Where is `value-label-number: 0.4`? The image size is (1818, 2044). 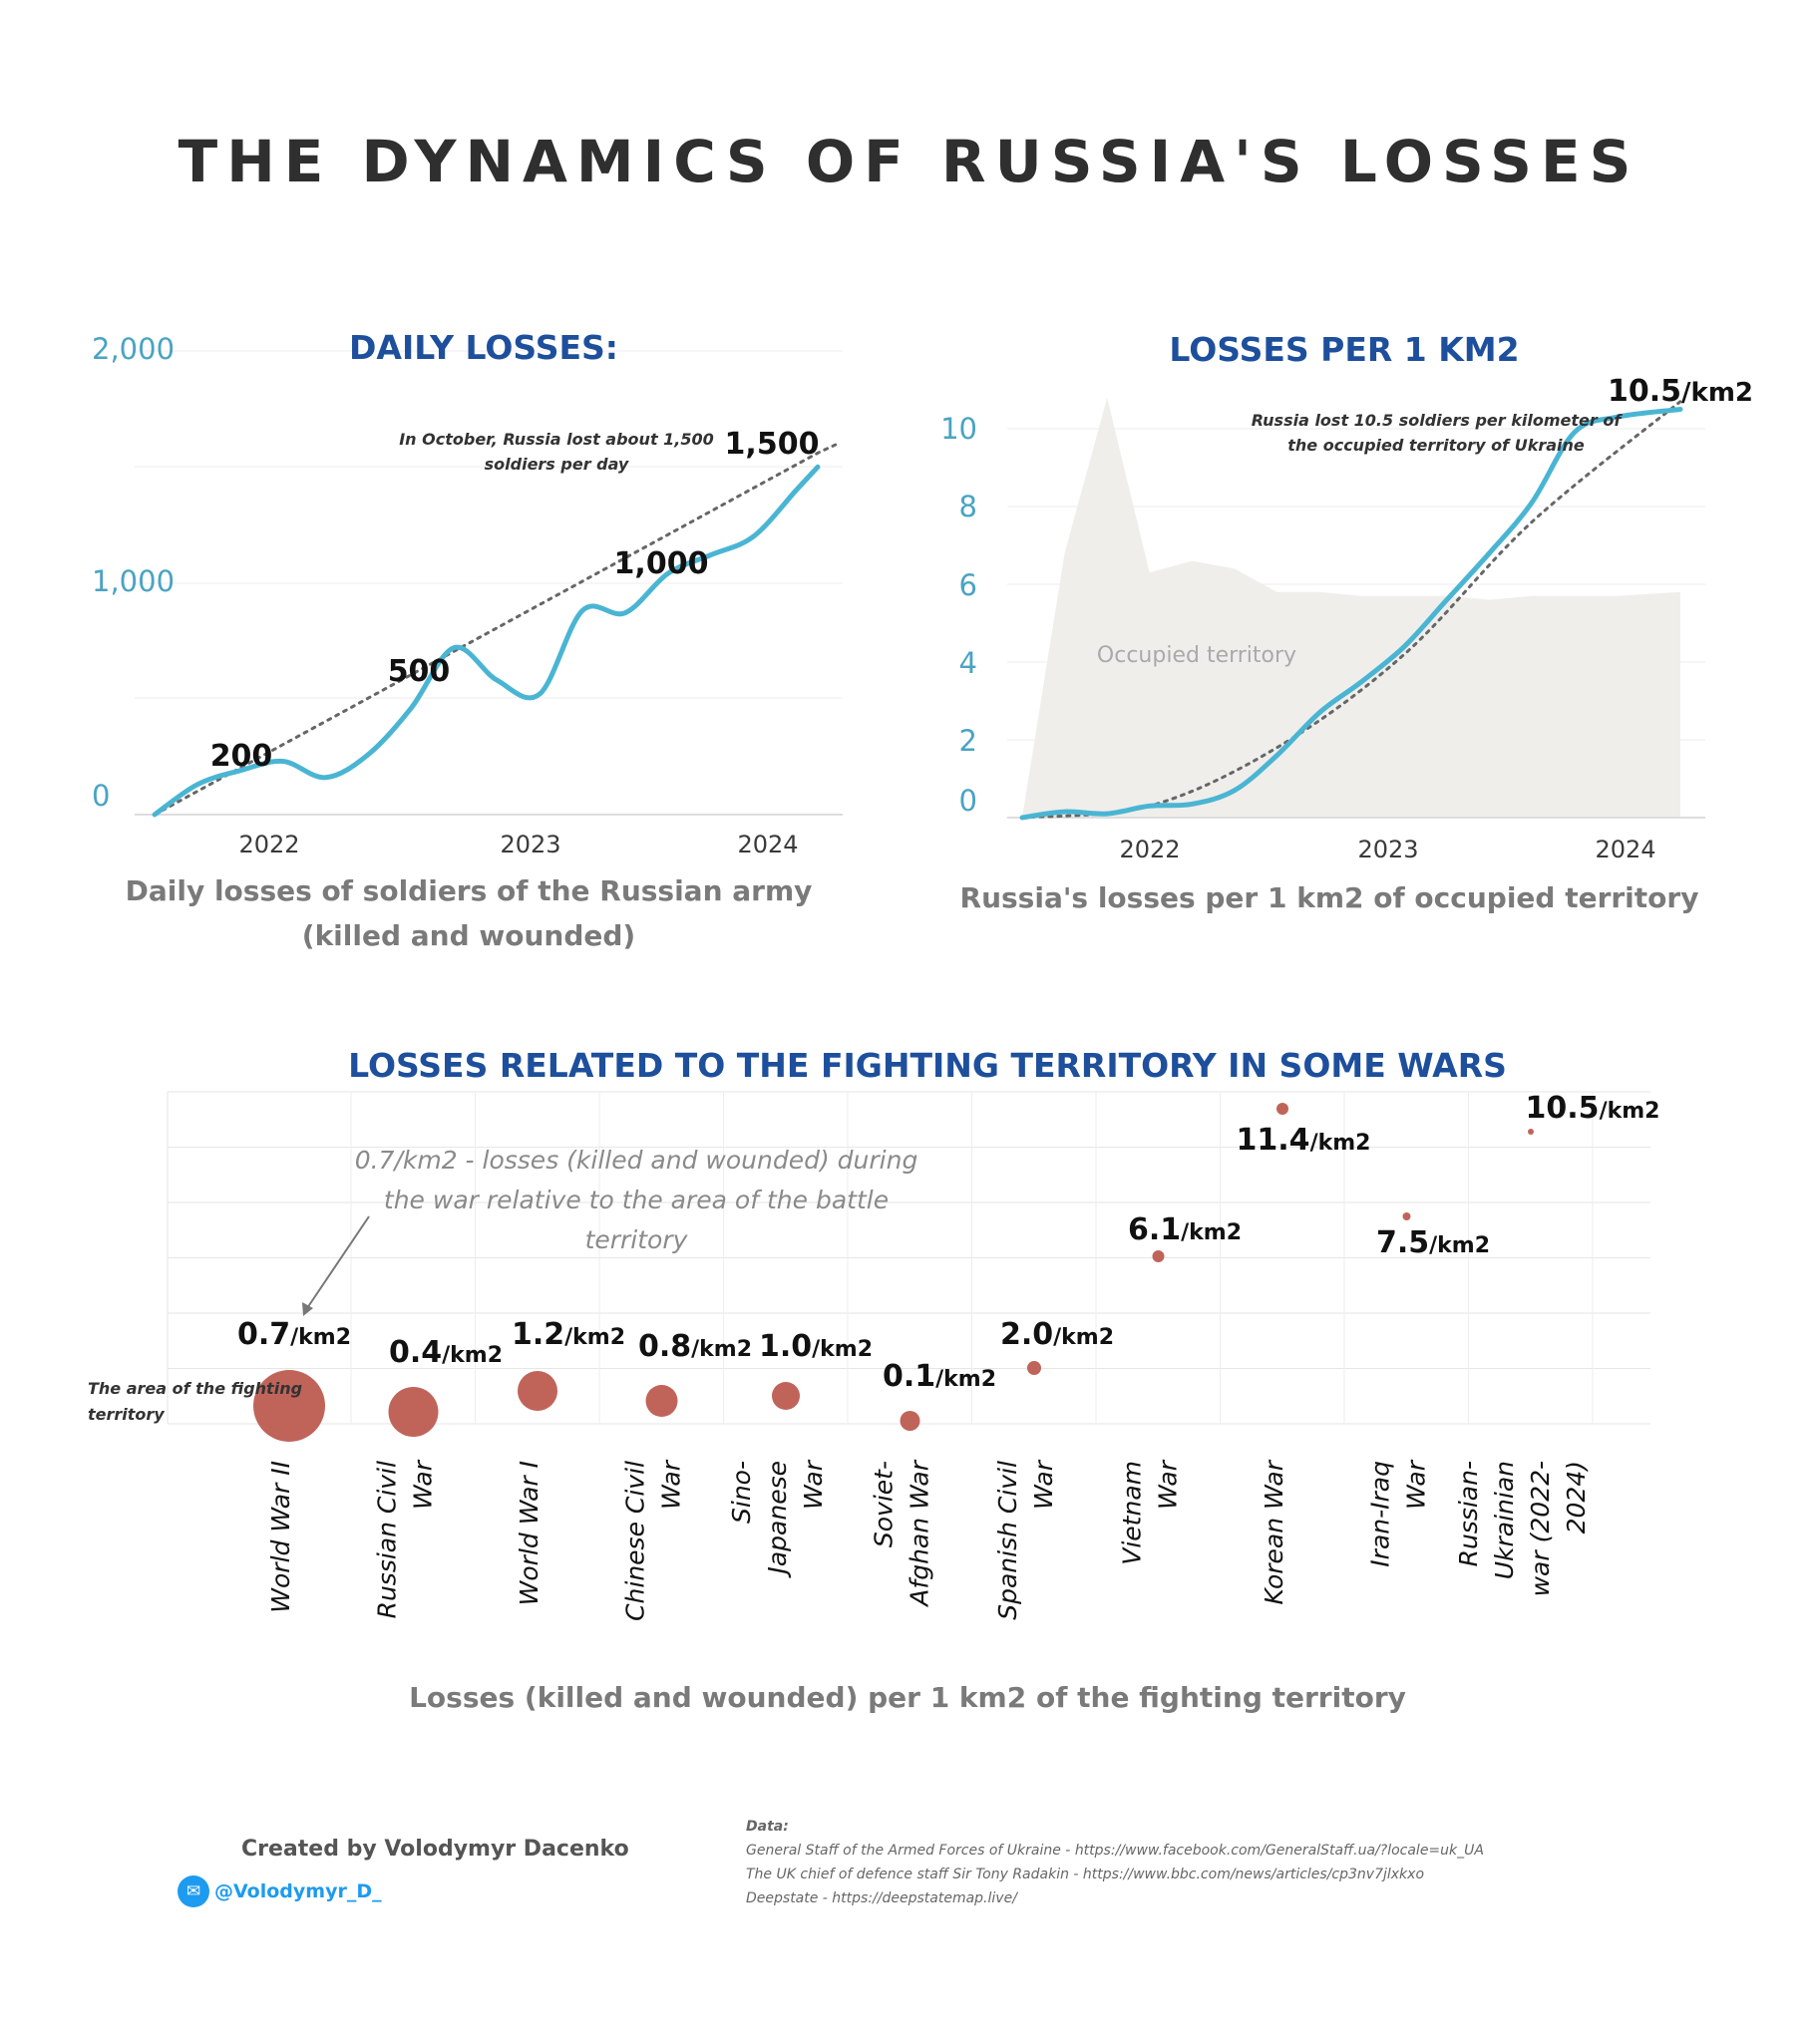
value-label-number: 0.4 is located at coordinates (415, 1352).